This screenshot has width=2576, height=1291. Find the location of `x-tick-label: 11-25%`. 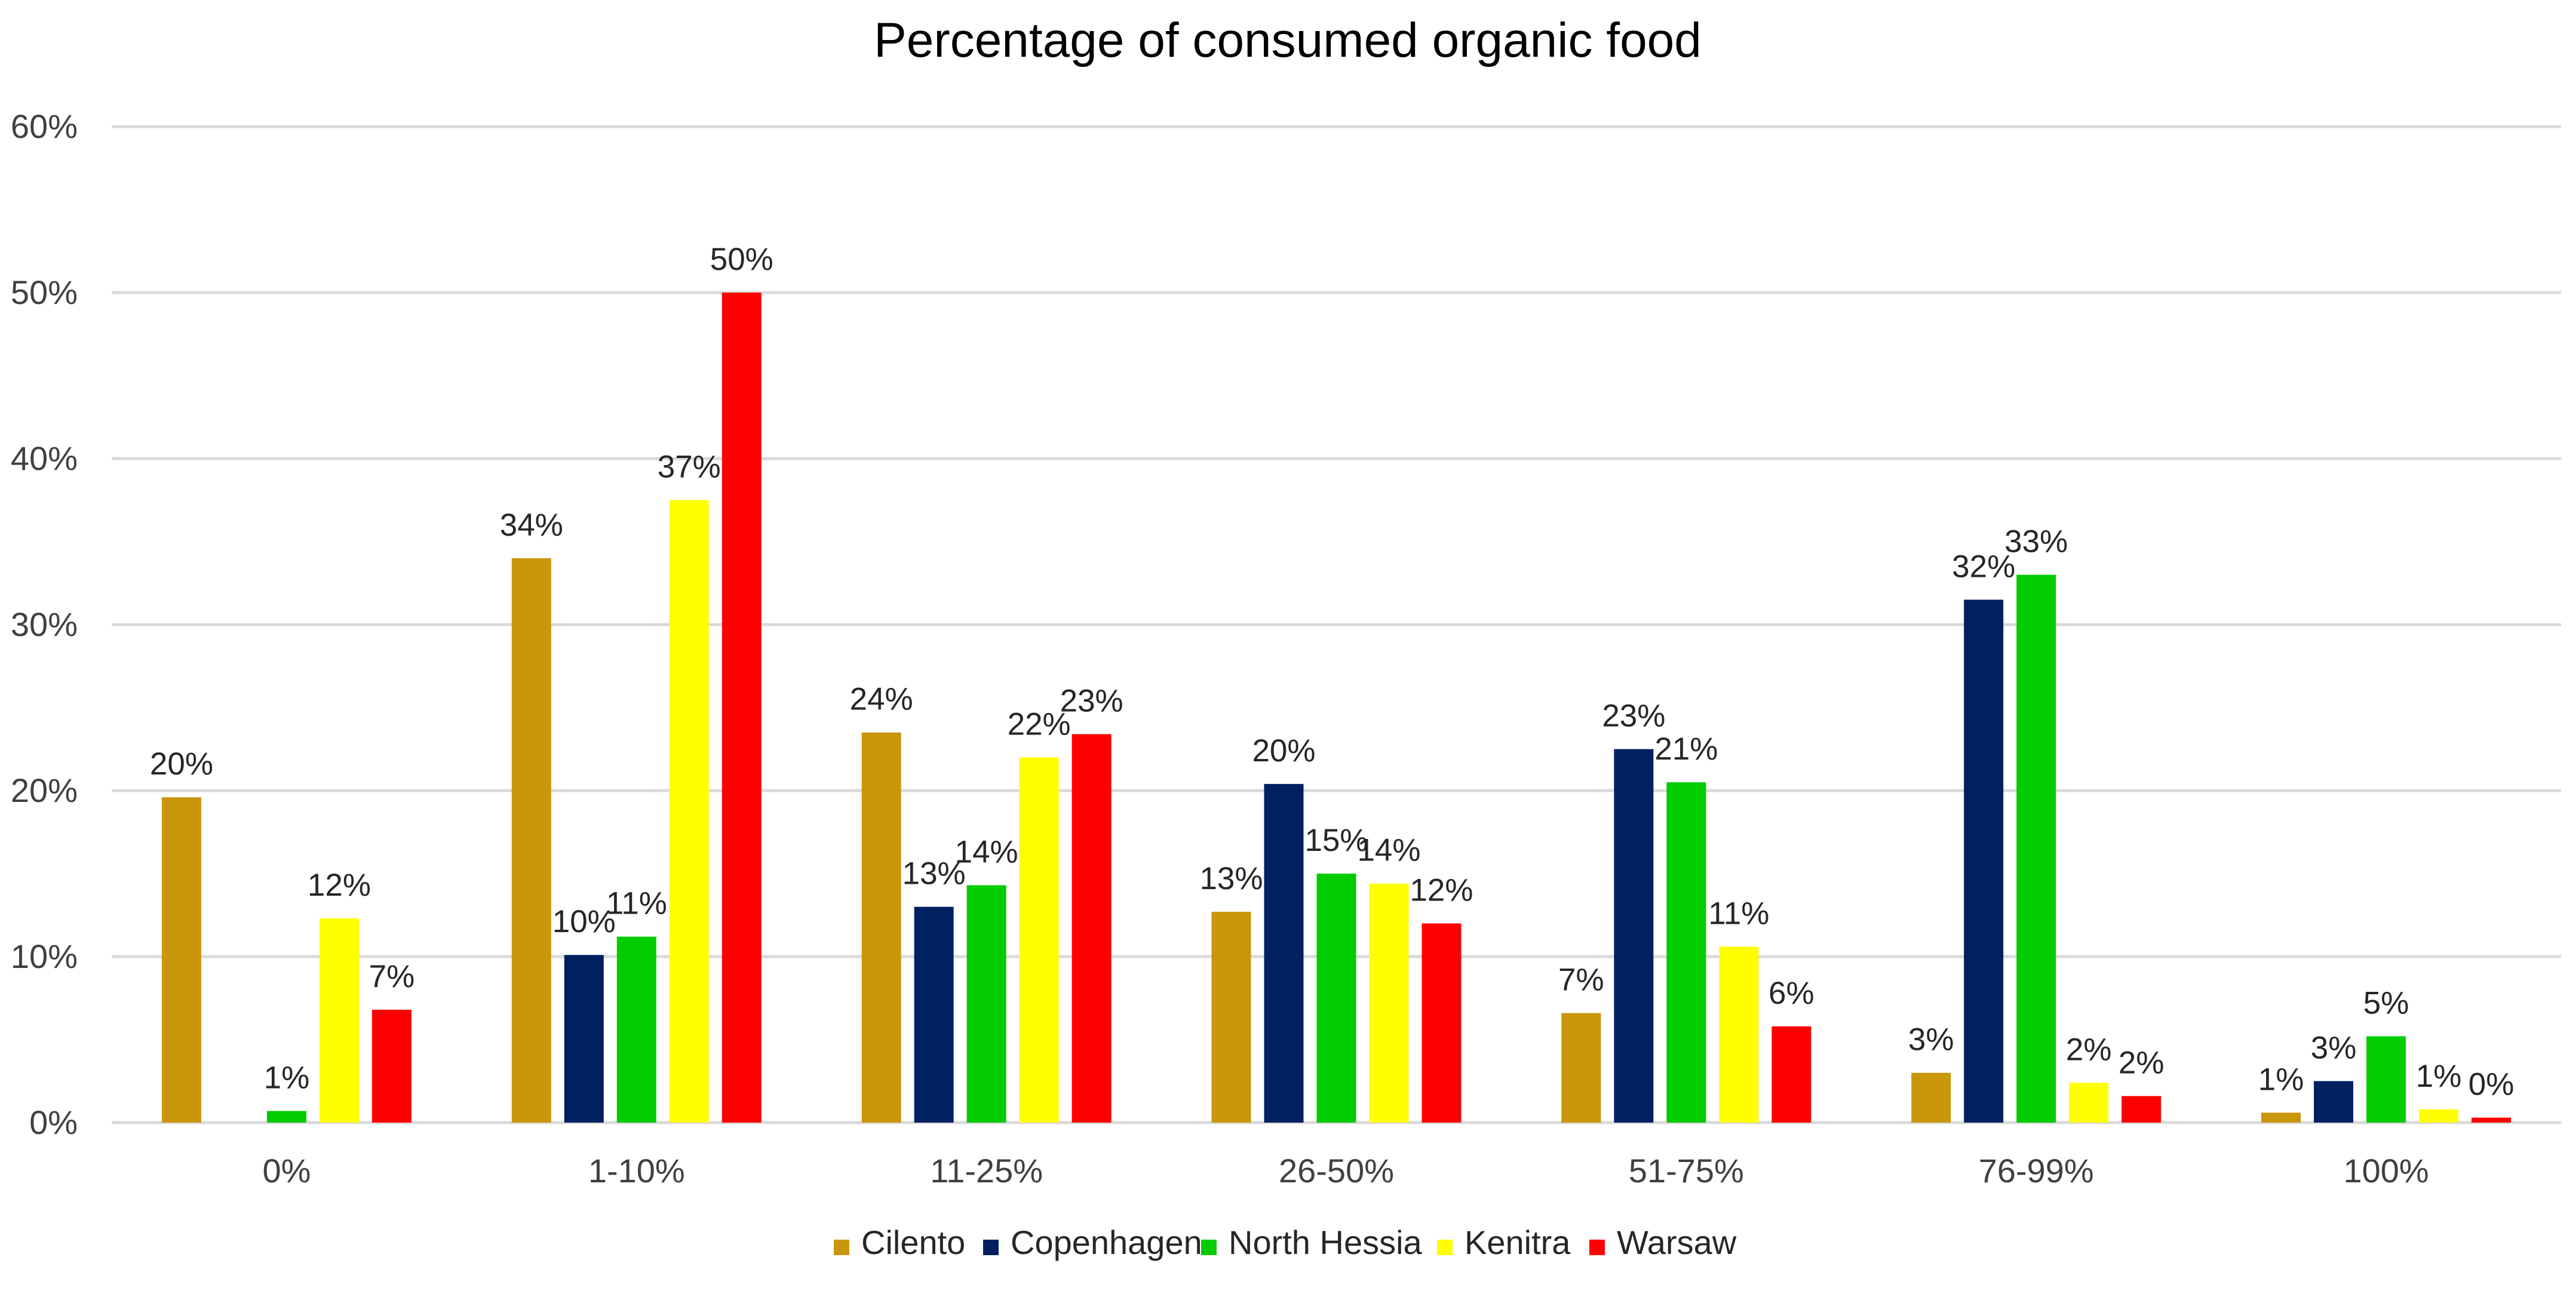

x-tick-label: 11-25% is located at coordinates (986, 1170).